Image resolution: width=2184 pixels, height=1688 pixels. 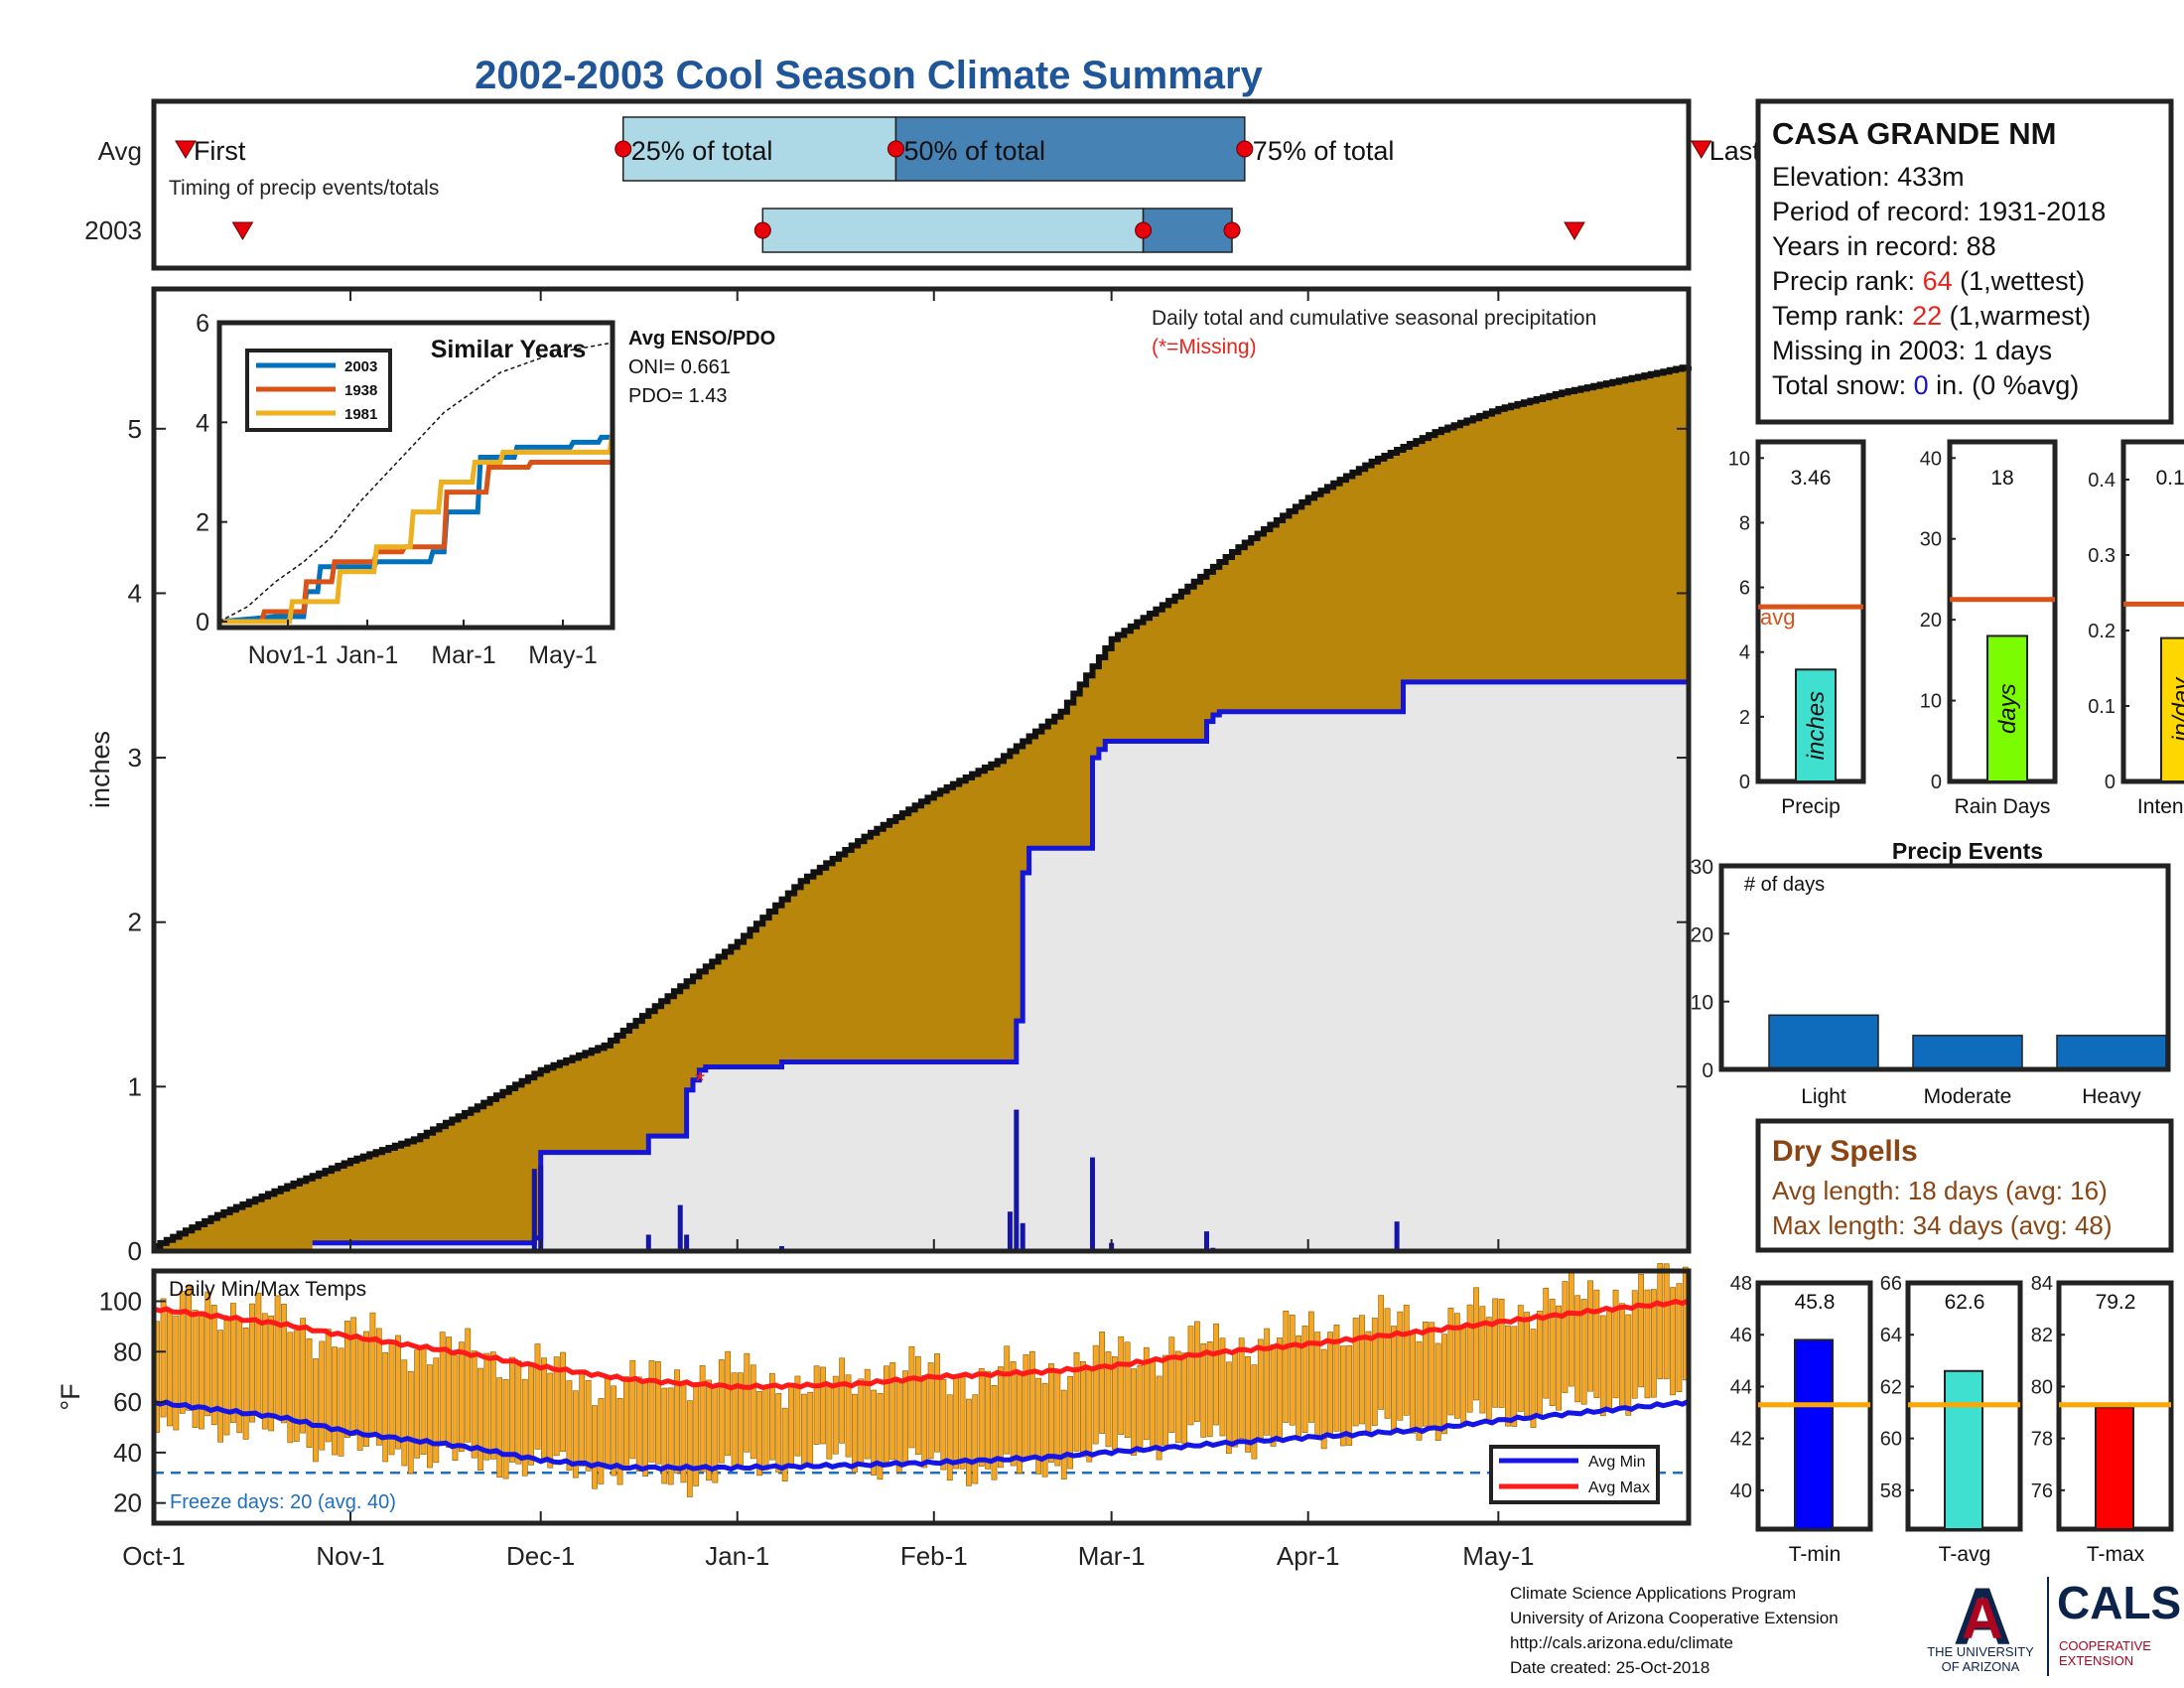 I want to click on stat-unit-label: inches, so click(x=1816, y=725).